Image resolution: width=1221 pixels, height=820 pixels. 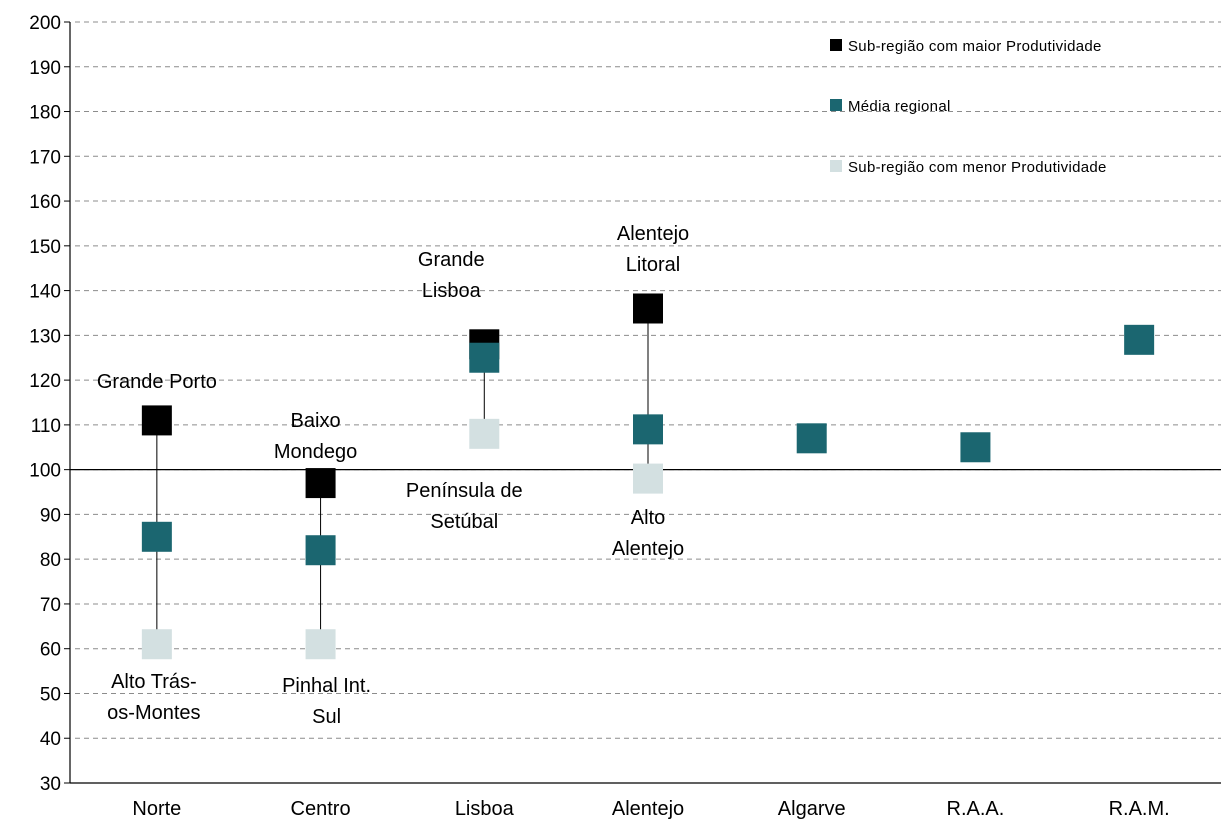 I want to click on y-tick-label: 30, so click(x=50, y=784).